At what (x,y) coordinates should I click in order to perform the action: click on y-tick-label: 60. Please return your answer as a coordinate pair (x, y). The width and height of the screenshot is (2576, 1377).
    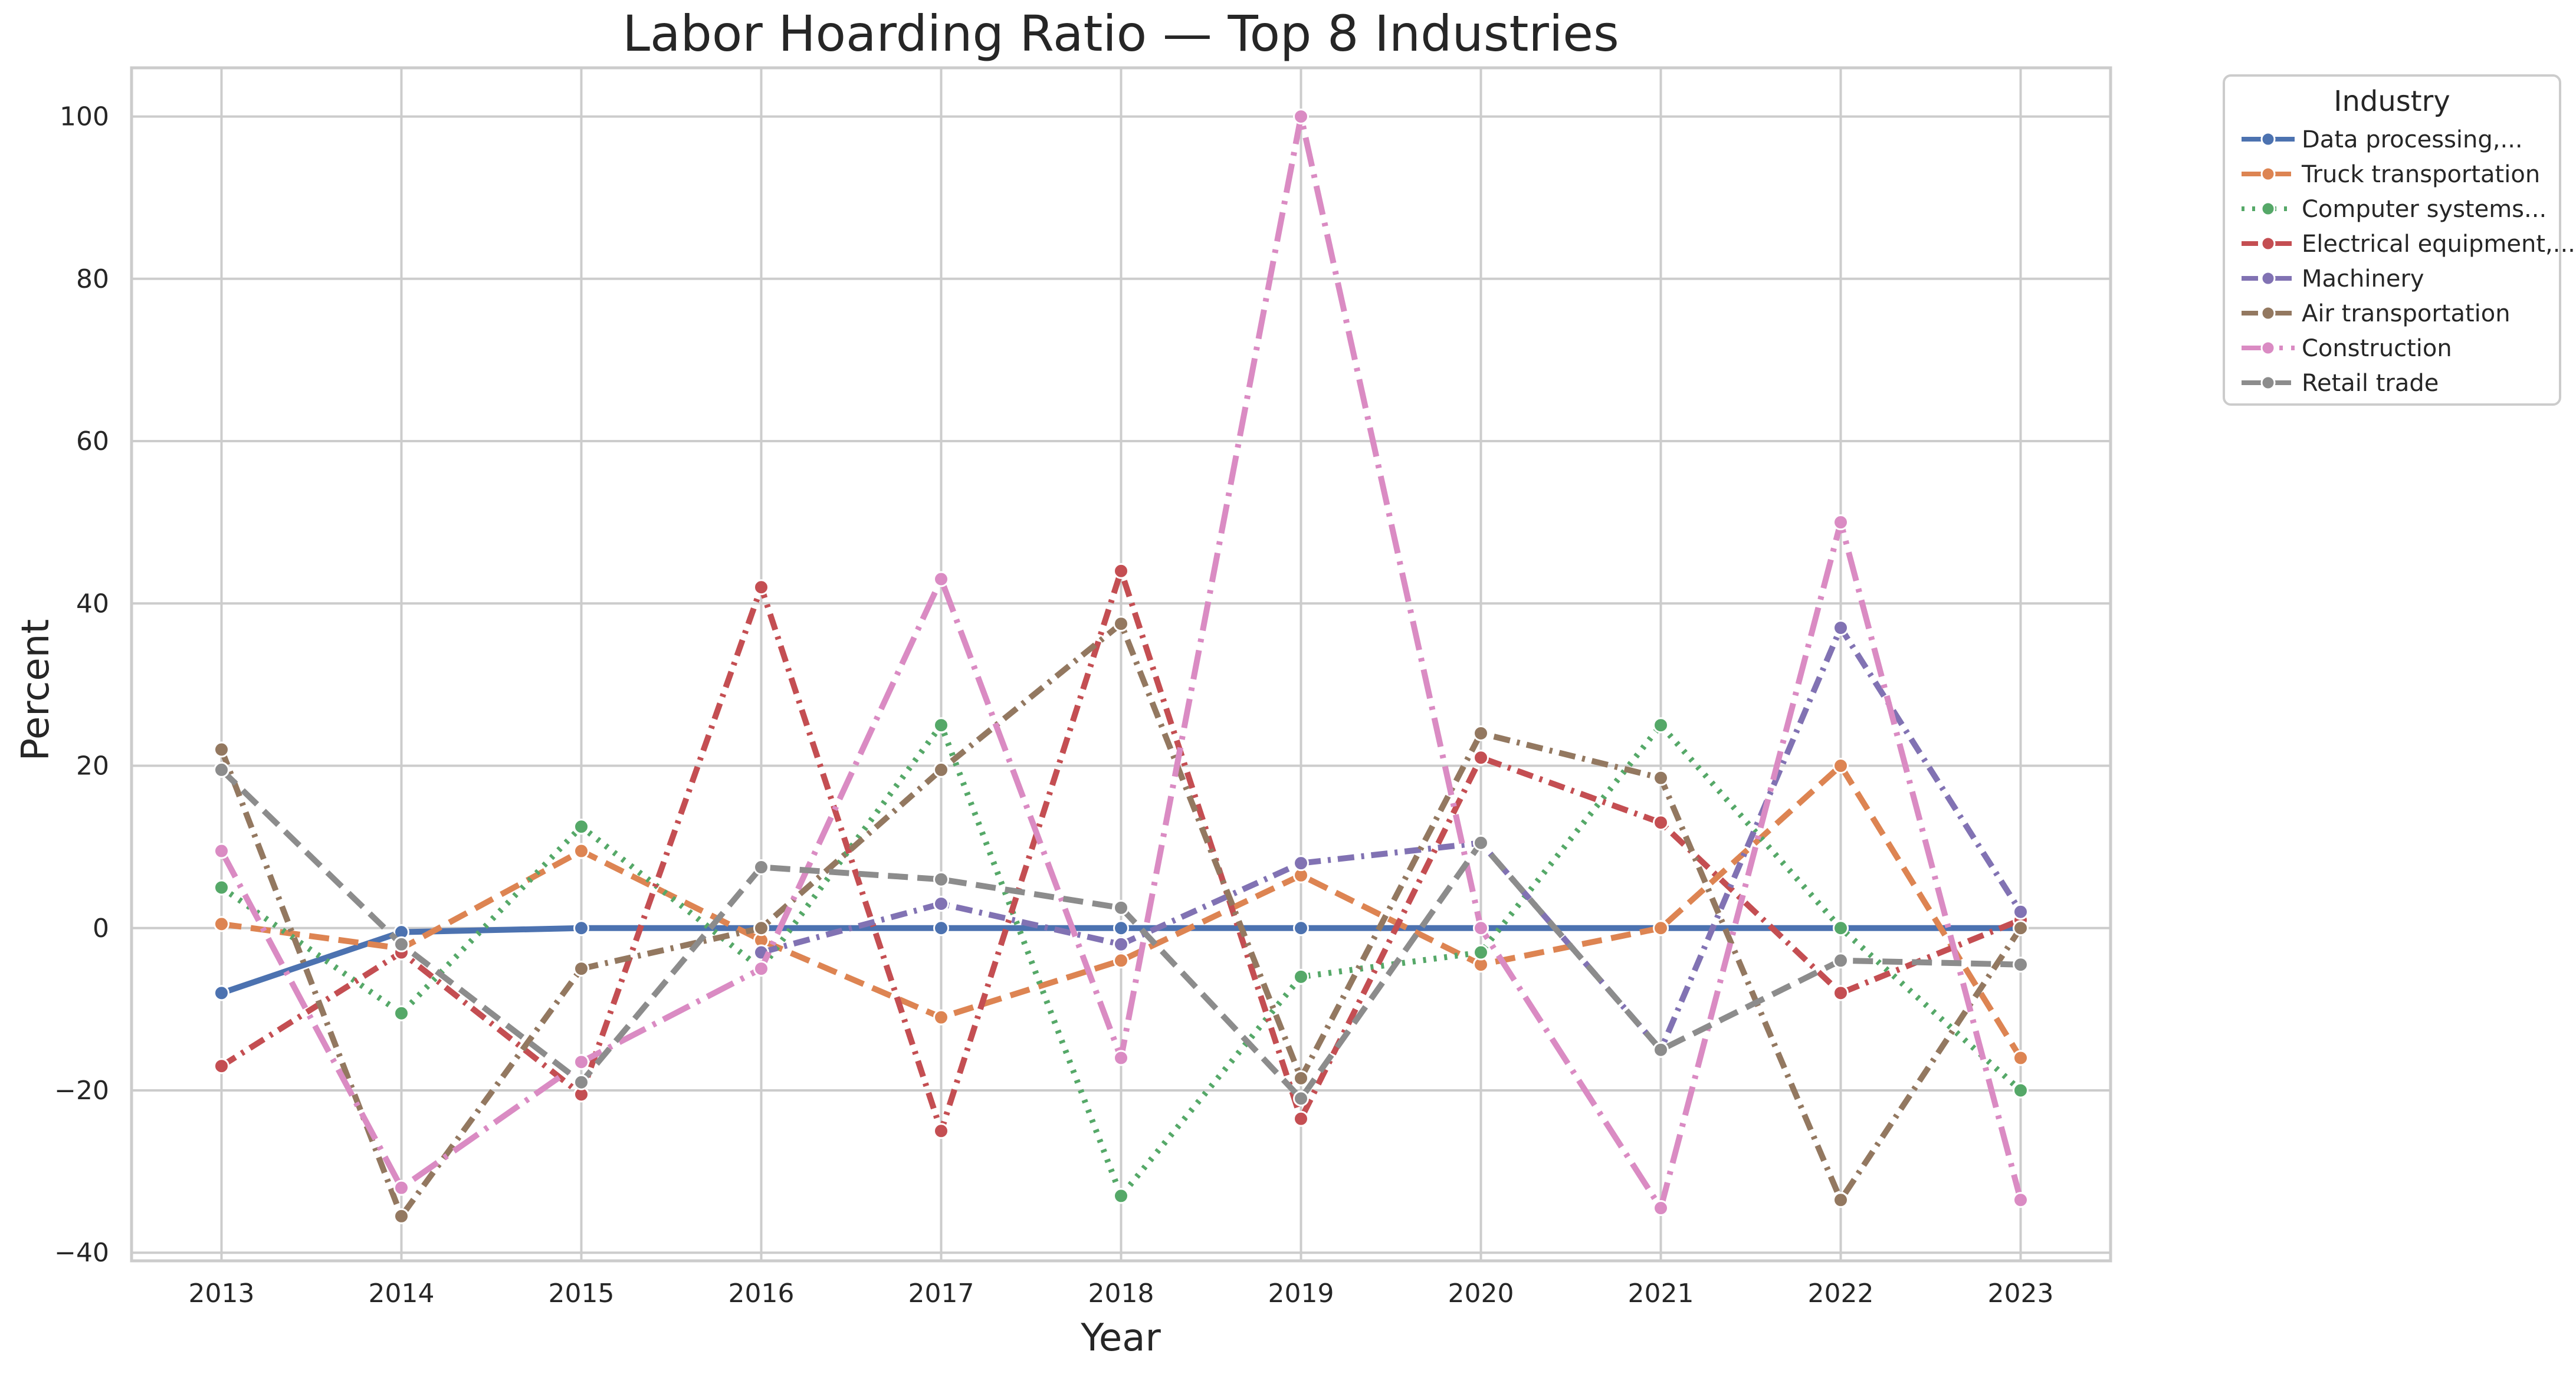
    Looking at the image, I should click on (92, 441).